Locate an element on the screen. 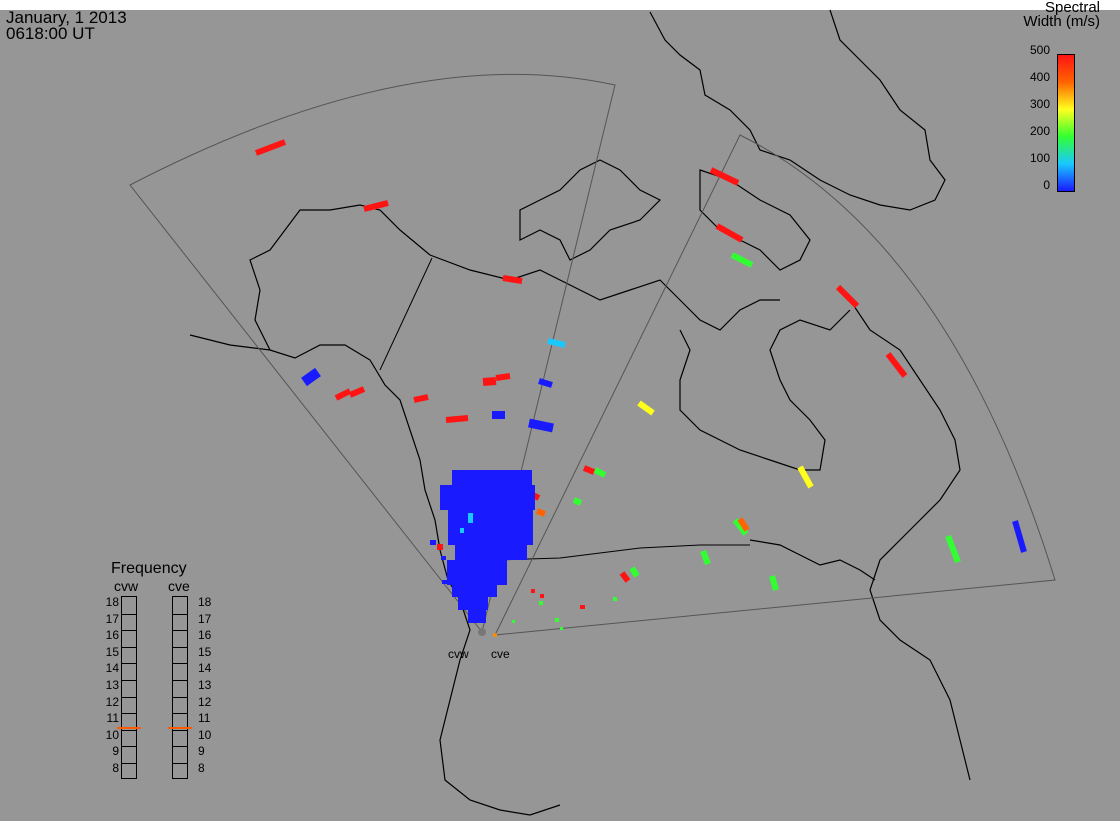  date-label: January, 1 2013 is located at coordinates (66, 17).